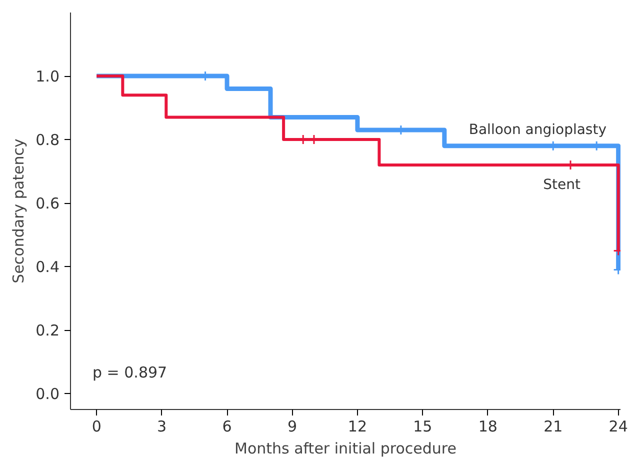 The image size is (643, 462). I want to click on x-tick-label: 24, so click(618, 427).